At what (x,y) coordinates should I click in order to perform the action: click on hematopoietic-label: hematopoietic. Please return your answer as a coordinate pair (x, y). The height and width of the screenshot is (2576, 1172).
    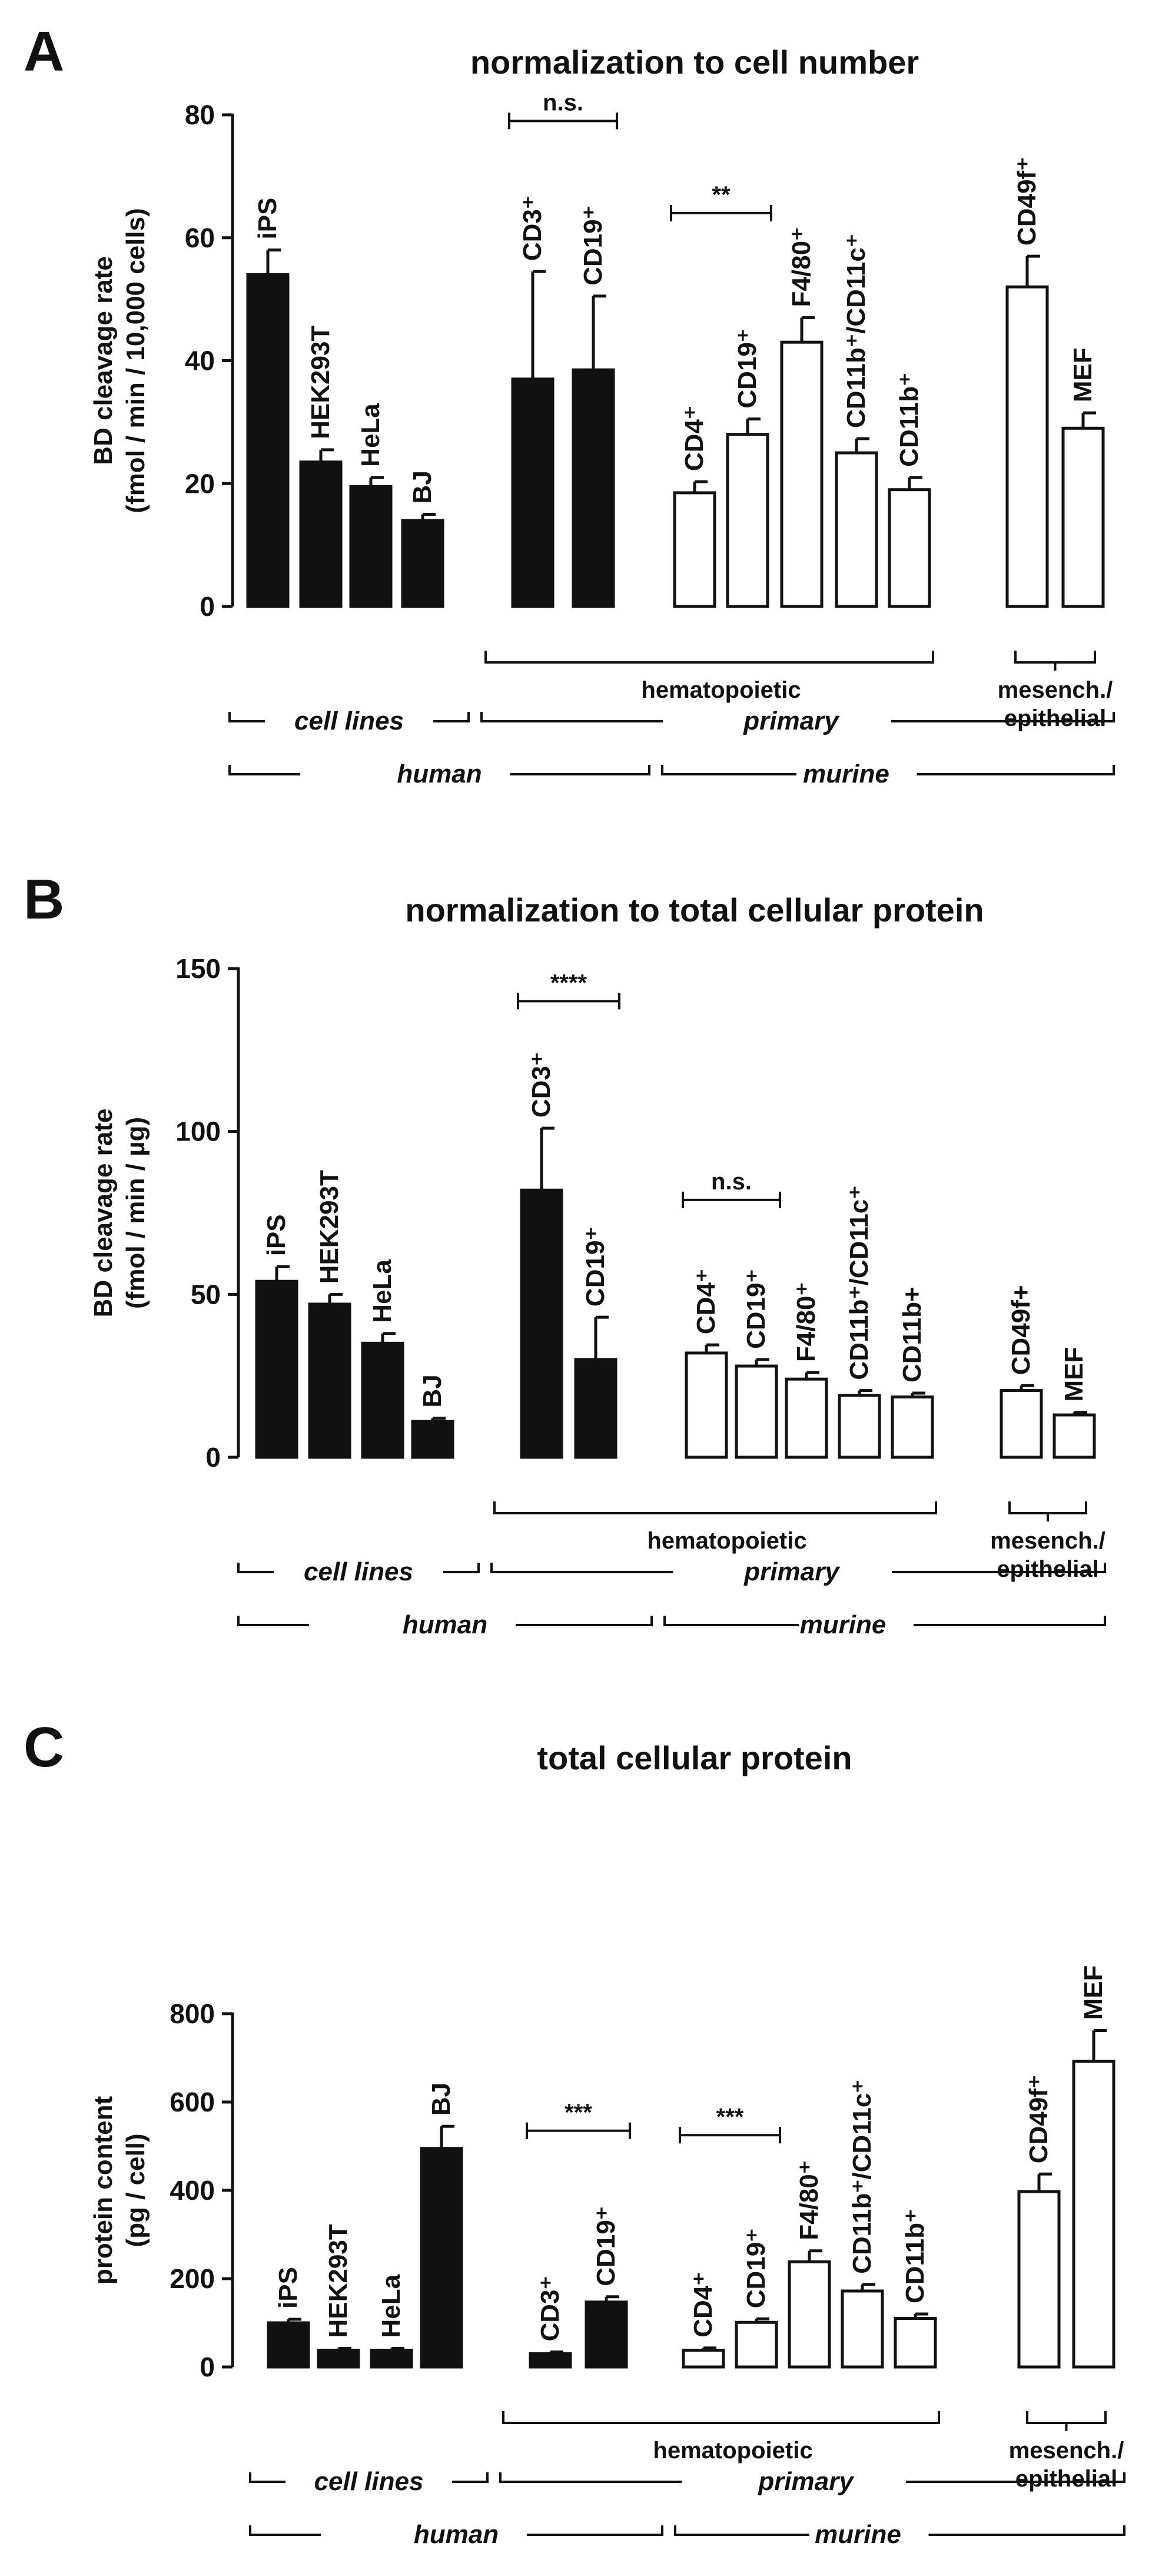
    Looking at the image, I should click on (721, 690).